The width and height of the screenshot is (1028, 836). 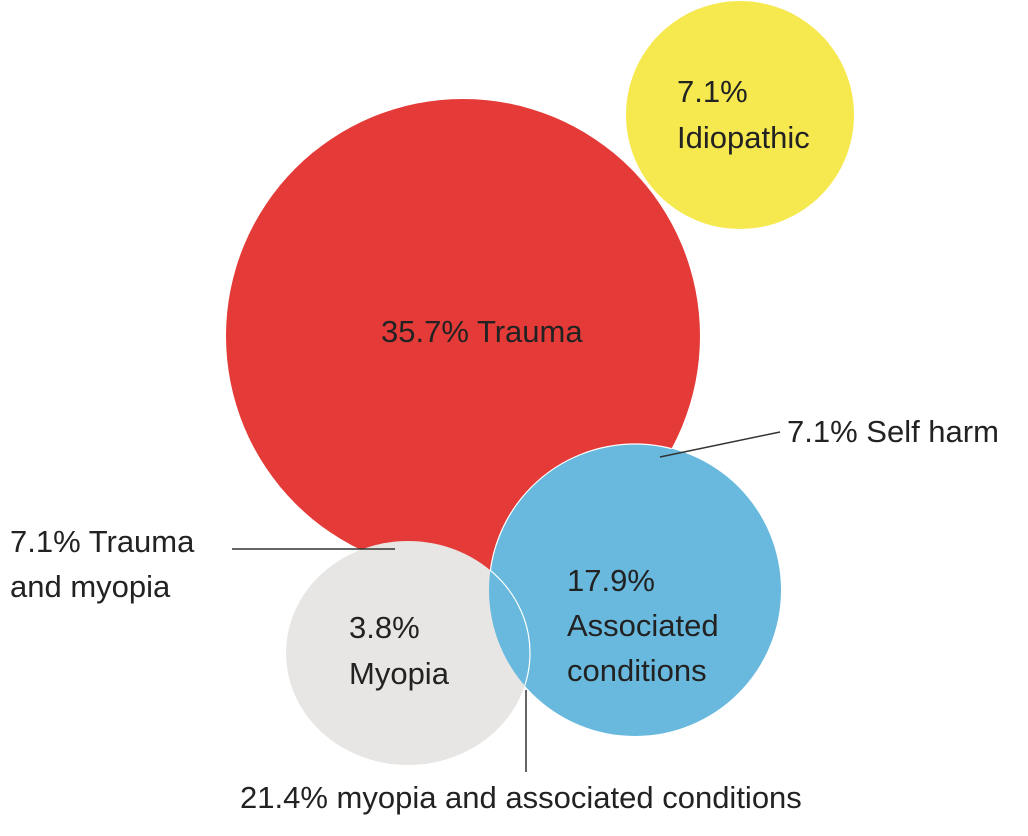 What do you see at coordinates (594, 508) in the screenshot?
I see `associated-overlap-outline` at bounding box center [594, 508].